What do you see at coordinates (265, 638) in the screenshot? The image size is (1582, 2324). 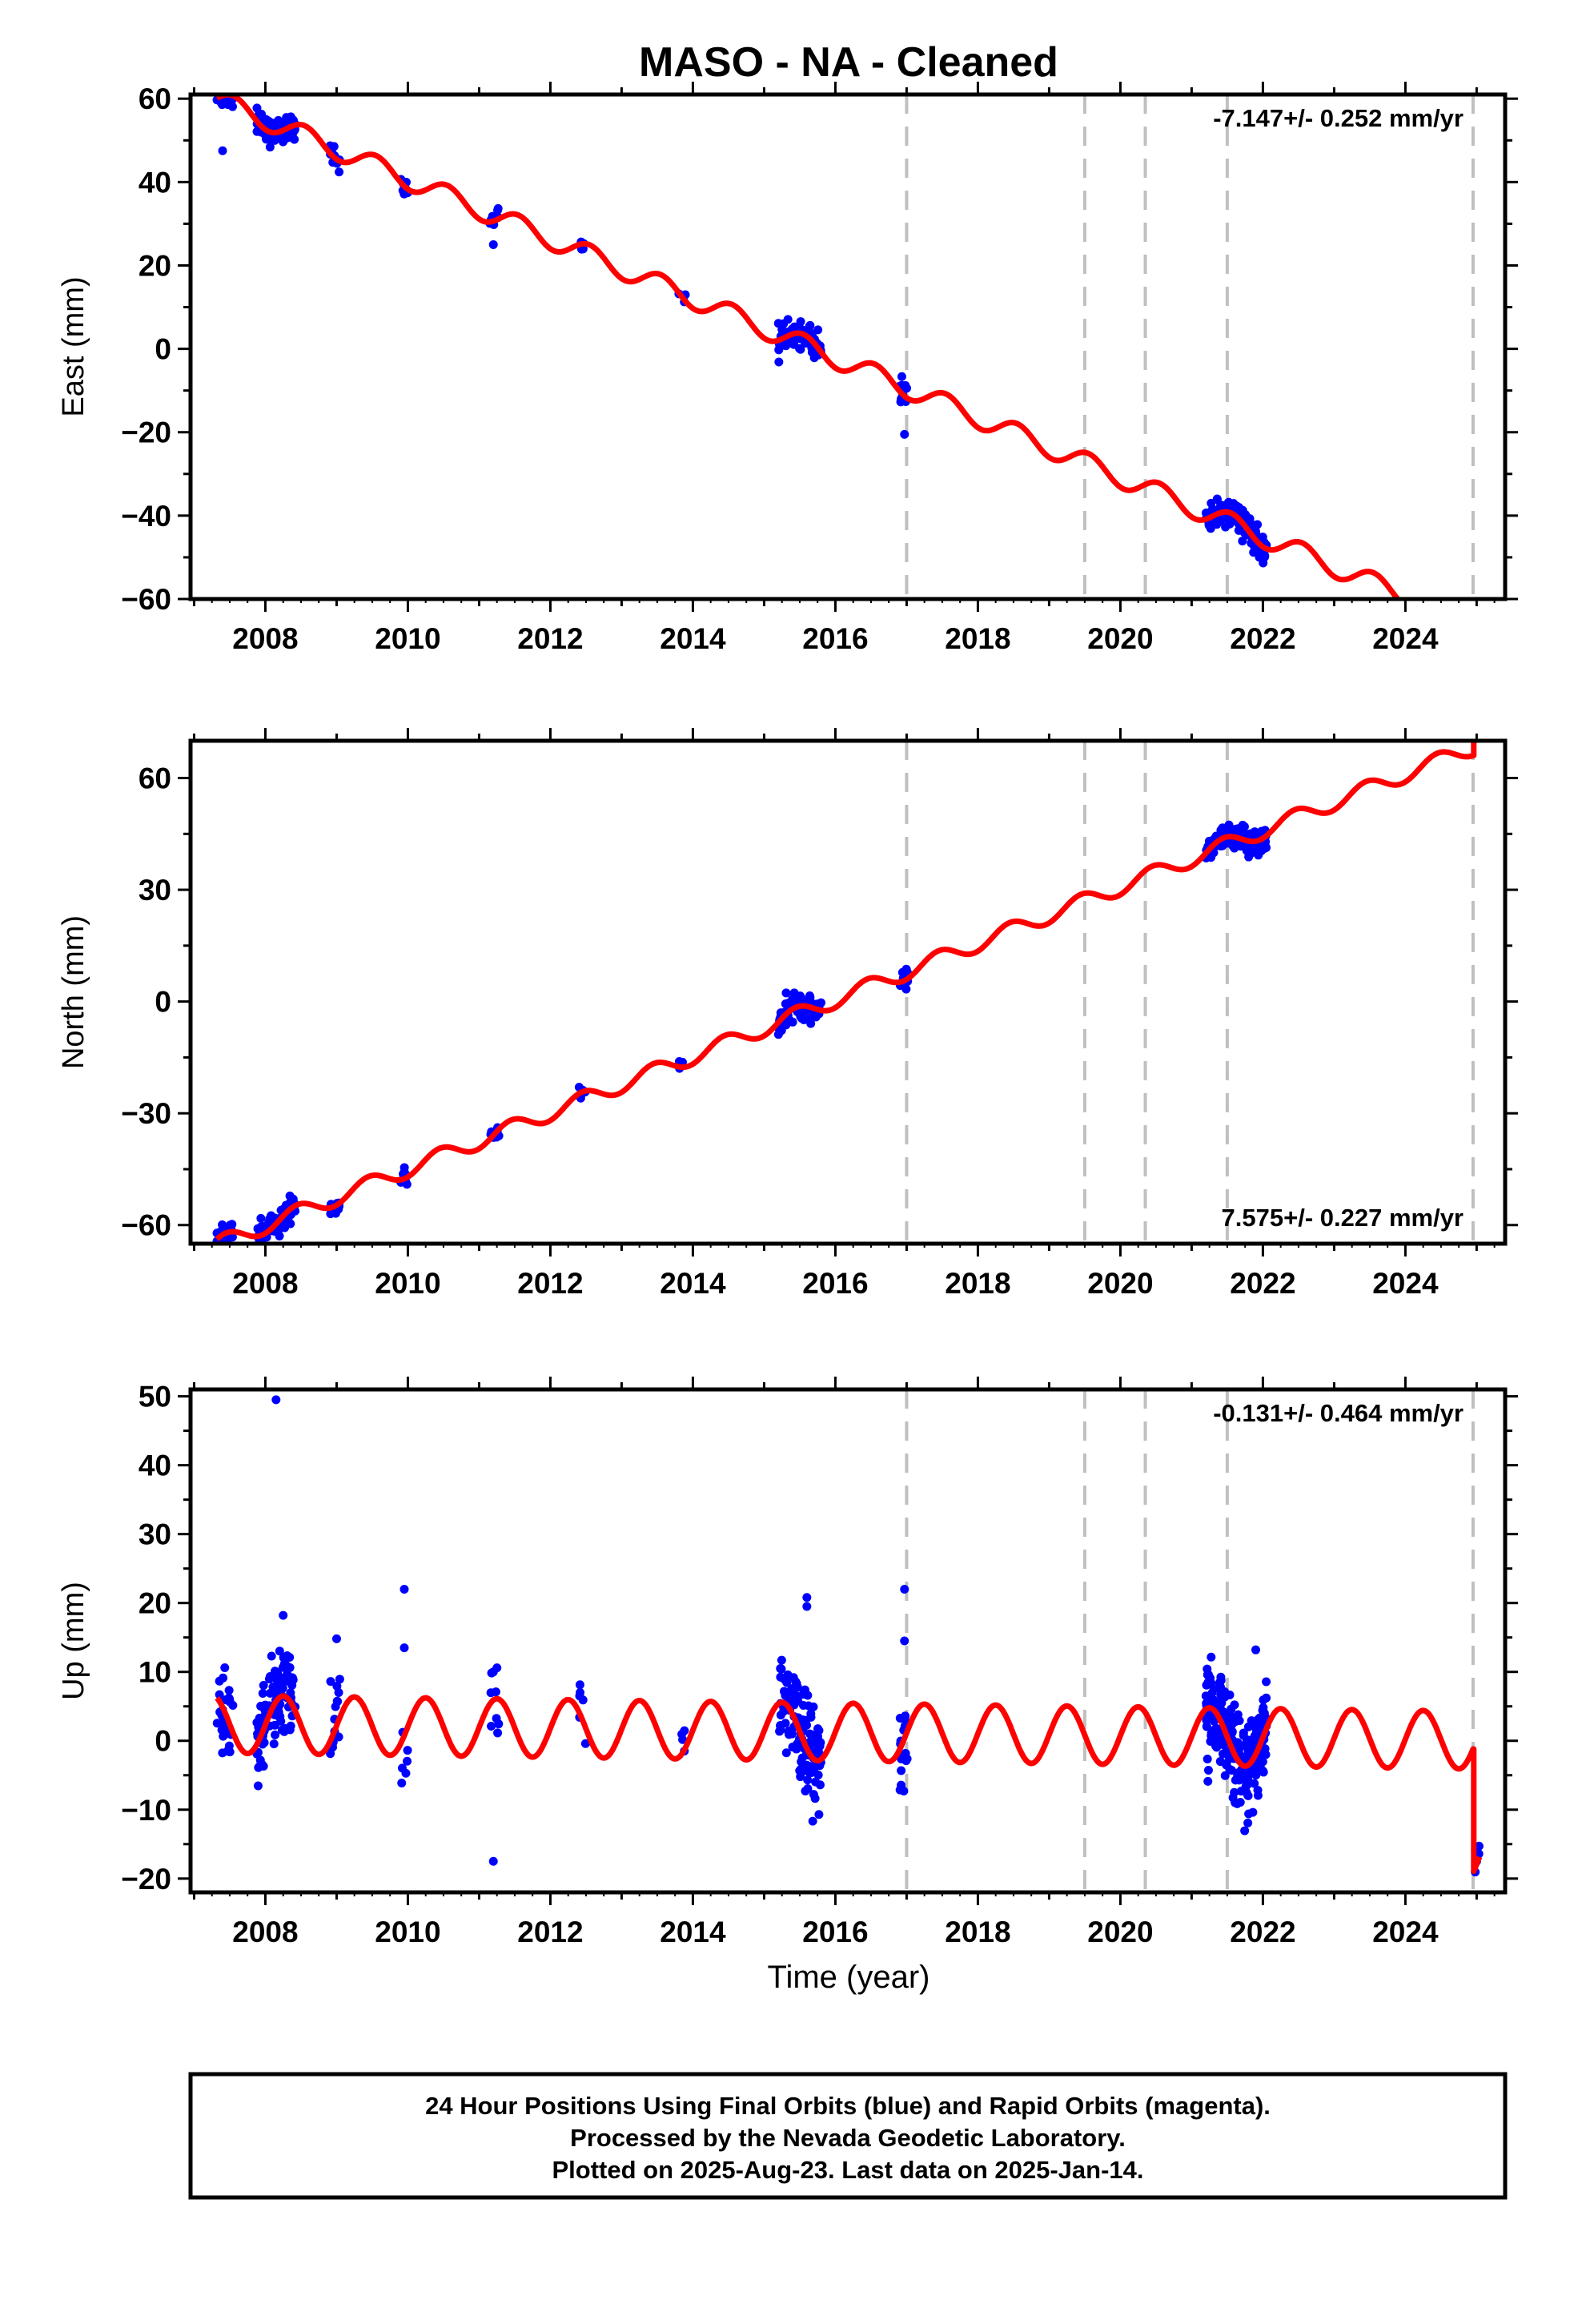 I see `x-tick-label: 2008` at bounding box center [265, 638].